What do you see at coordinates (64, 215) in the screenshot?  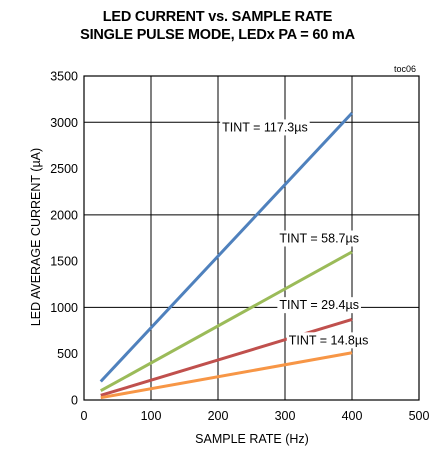 I see `y-tick-label: 2000` at bounding box center [64, 215].